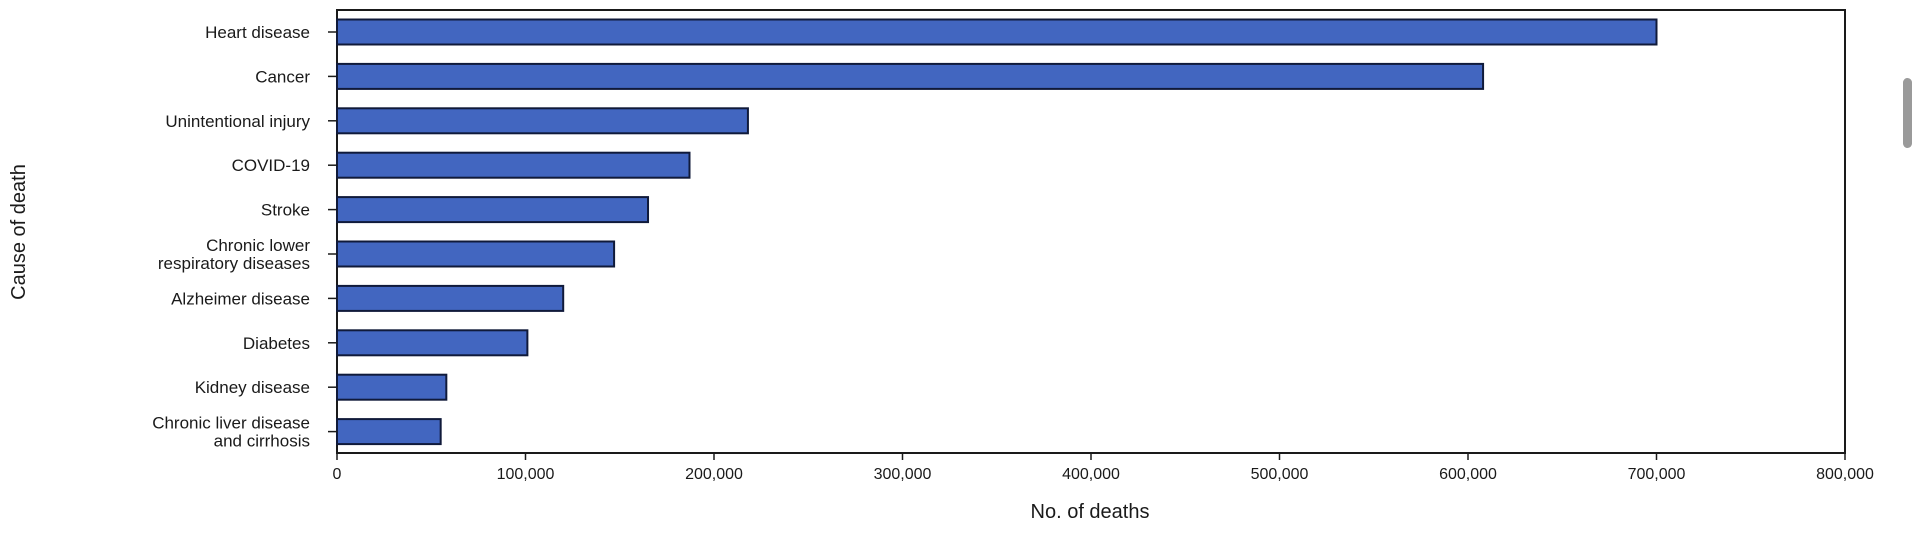 The width and height of the screenshot is (1918, 550). Describe the element at coordinates (1657, 474) in the screenshot. I see `x-tick-label: 700,000` at that location.